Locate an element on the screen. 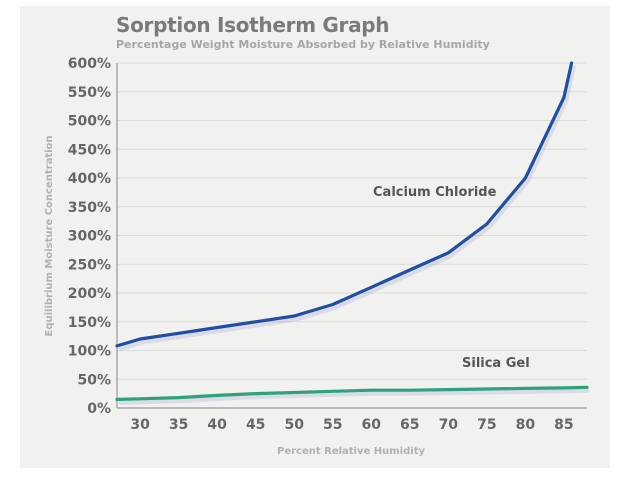 The image size is (630, 477). x-axis-label: Percent Relative Humidity is located at coordinates (351, 451).